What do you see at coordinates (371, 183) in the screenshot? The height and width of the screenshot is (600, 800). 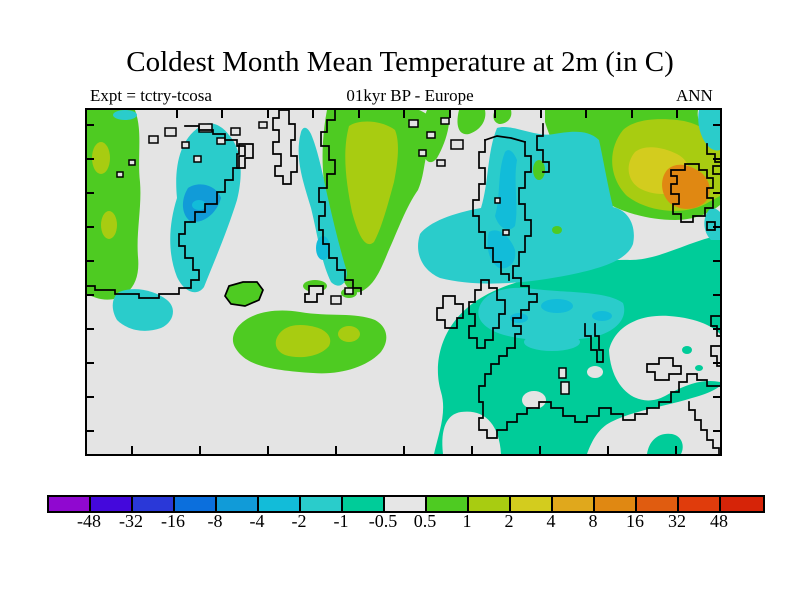 I see `scandinavia-ygreen-core` at bounding box center [371, 183].